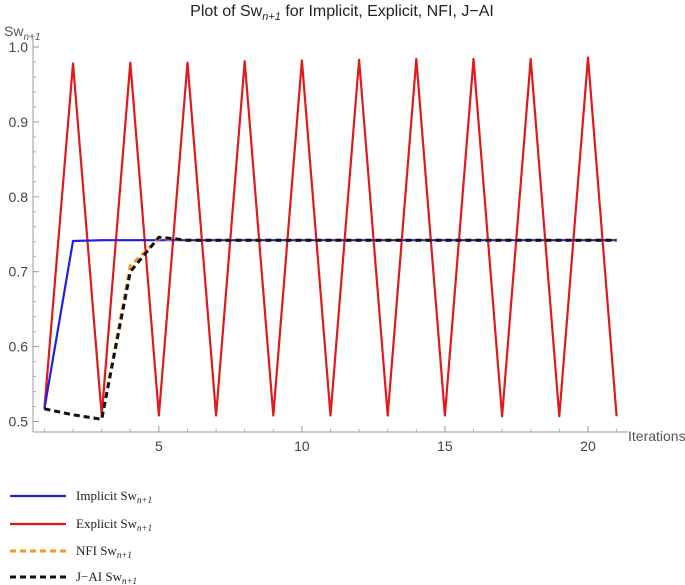  What do you see at coordinates (31, 37) in the screenshot?
I see `y-axis-label-subscript: n+1` at bounding box center [31, 37].